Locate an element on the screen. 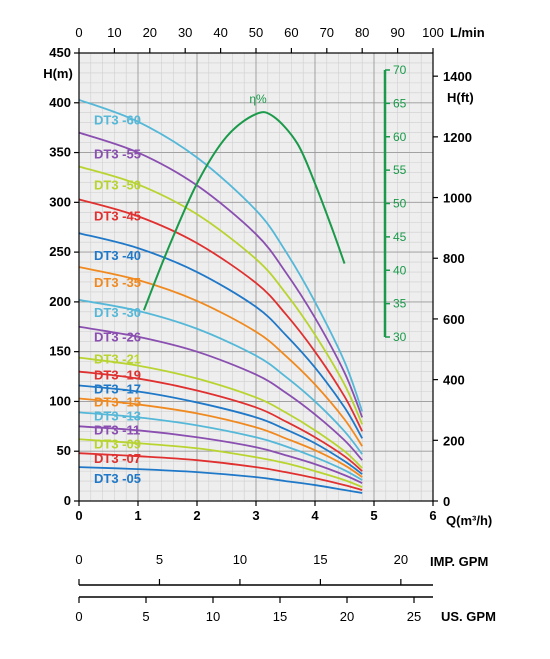  top-tick-label: 100 is located at coordinates (433, 32).